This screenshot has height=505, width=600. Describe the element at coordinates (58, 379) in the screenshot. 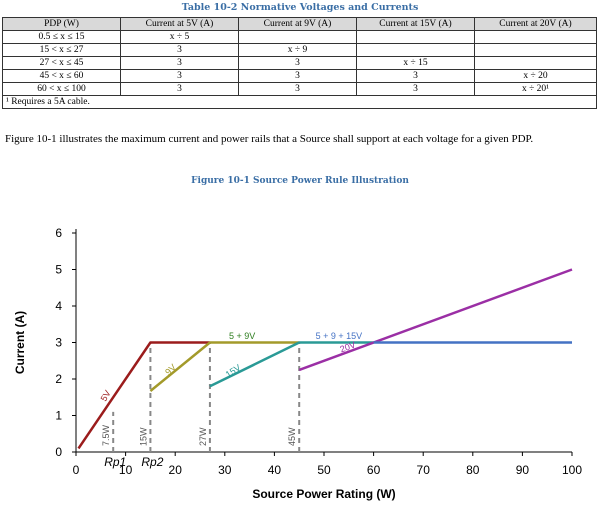

I see `y-tick-label: 2` at that location.